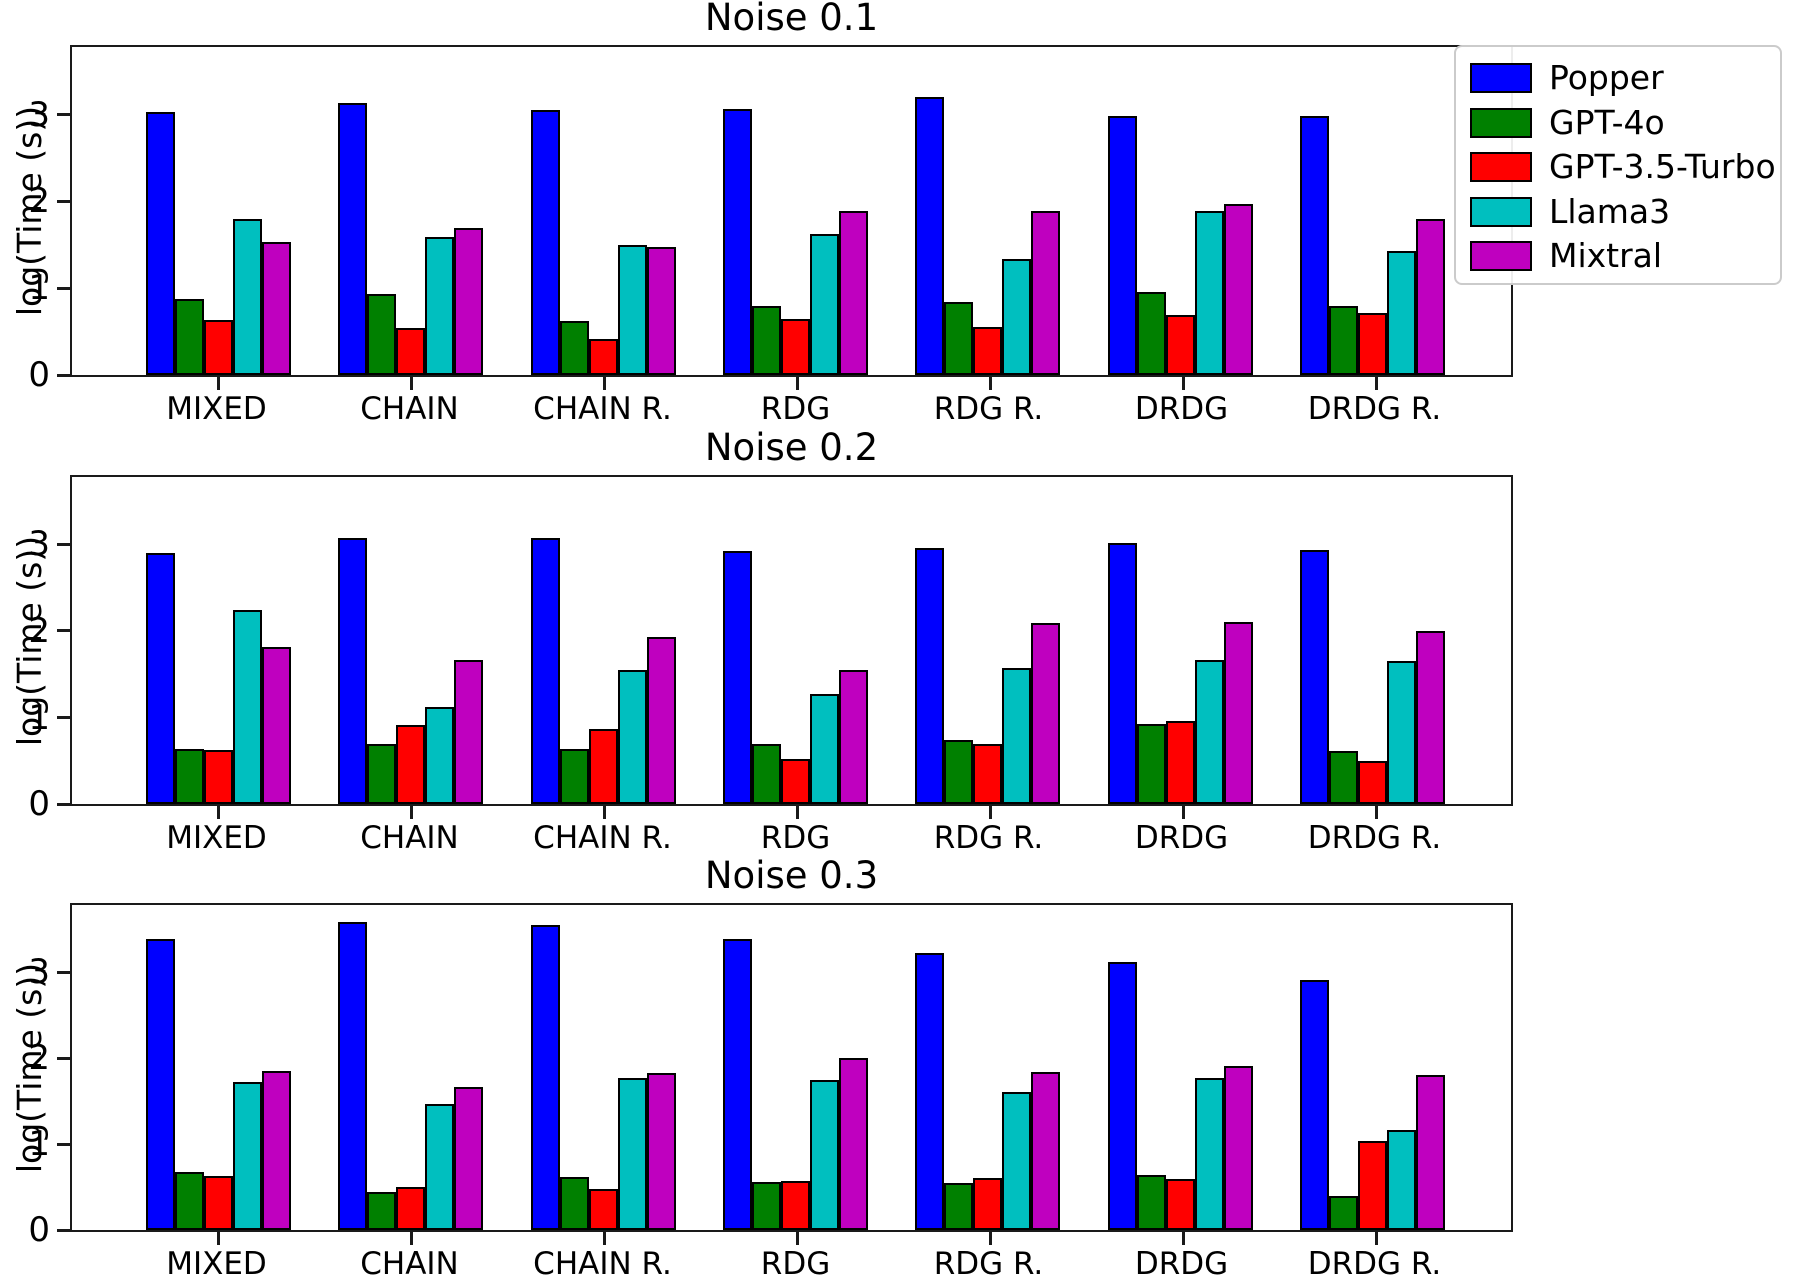 The height and width of the screenshot is (1283, 1793). Describe the element at coordinates (1373, 1067) in the screenshot. I see `bar-group-drdg-r-` at that location.